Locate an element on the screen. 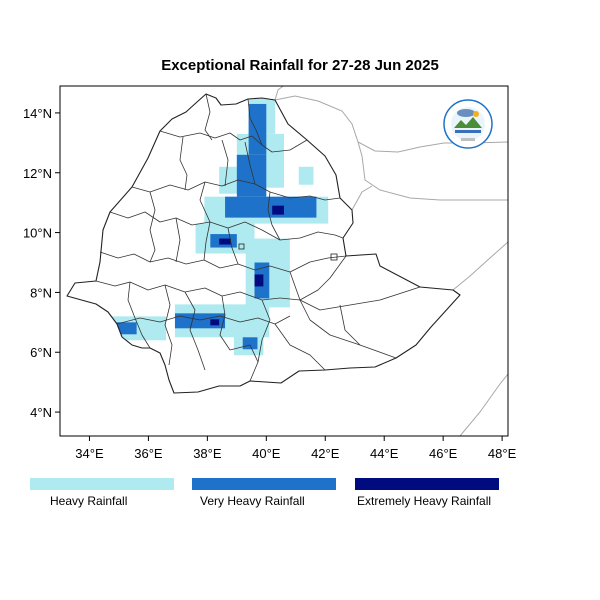 The height and width of the screenshot is (600, 600). map-title: Exceptional Rainfall for 27-28 Jun 2025 is located at coordinates (300, 65).